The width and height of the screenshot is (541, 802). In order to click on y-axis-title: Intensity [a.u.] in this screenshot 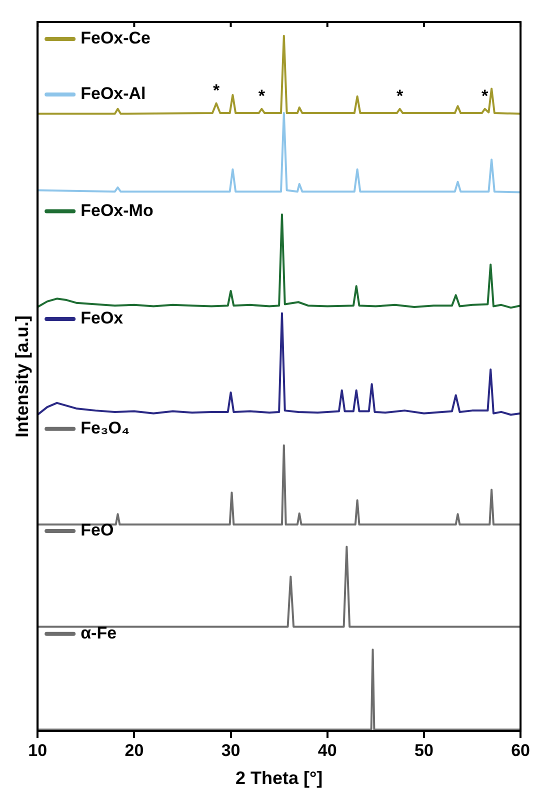, I will do `click(22, 376)`.